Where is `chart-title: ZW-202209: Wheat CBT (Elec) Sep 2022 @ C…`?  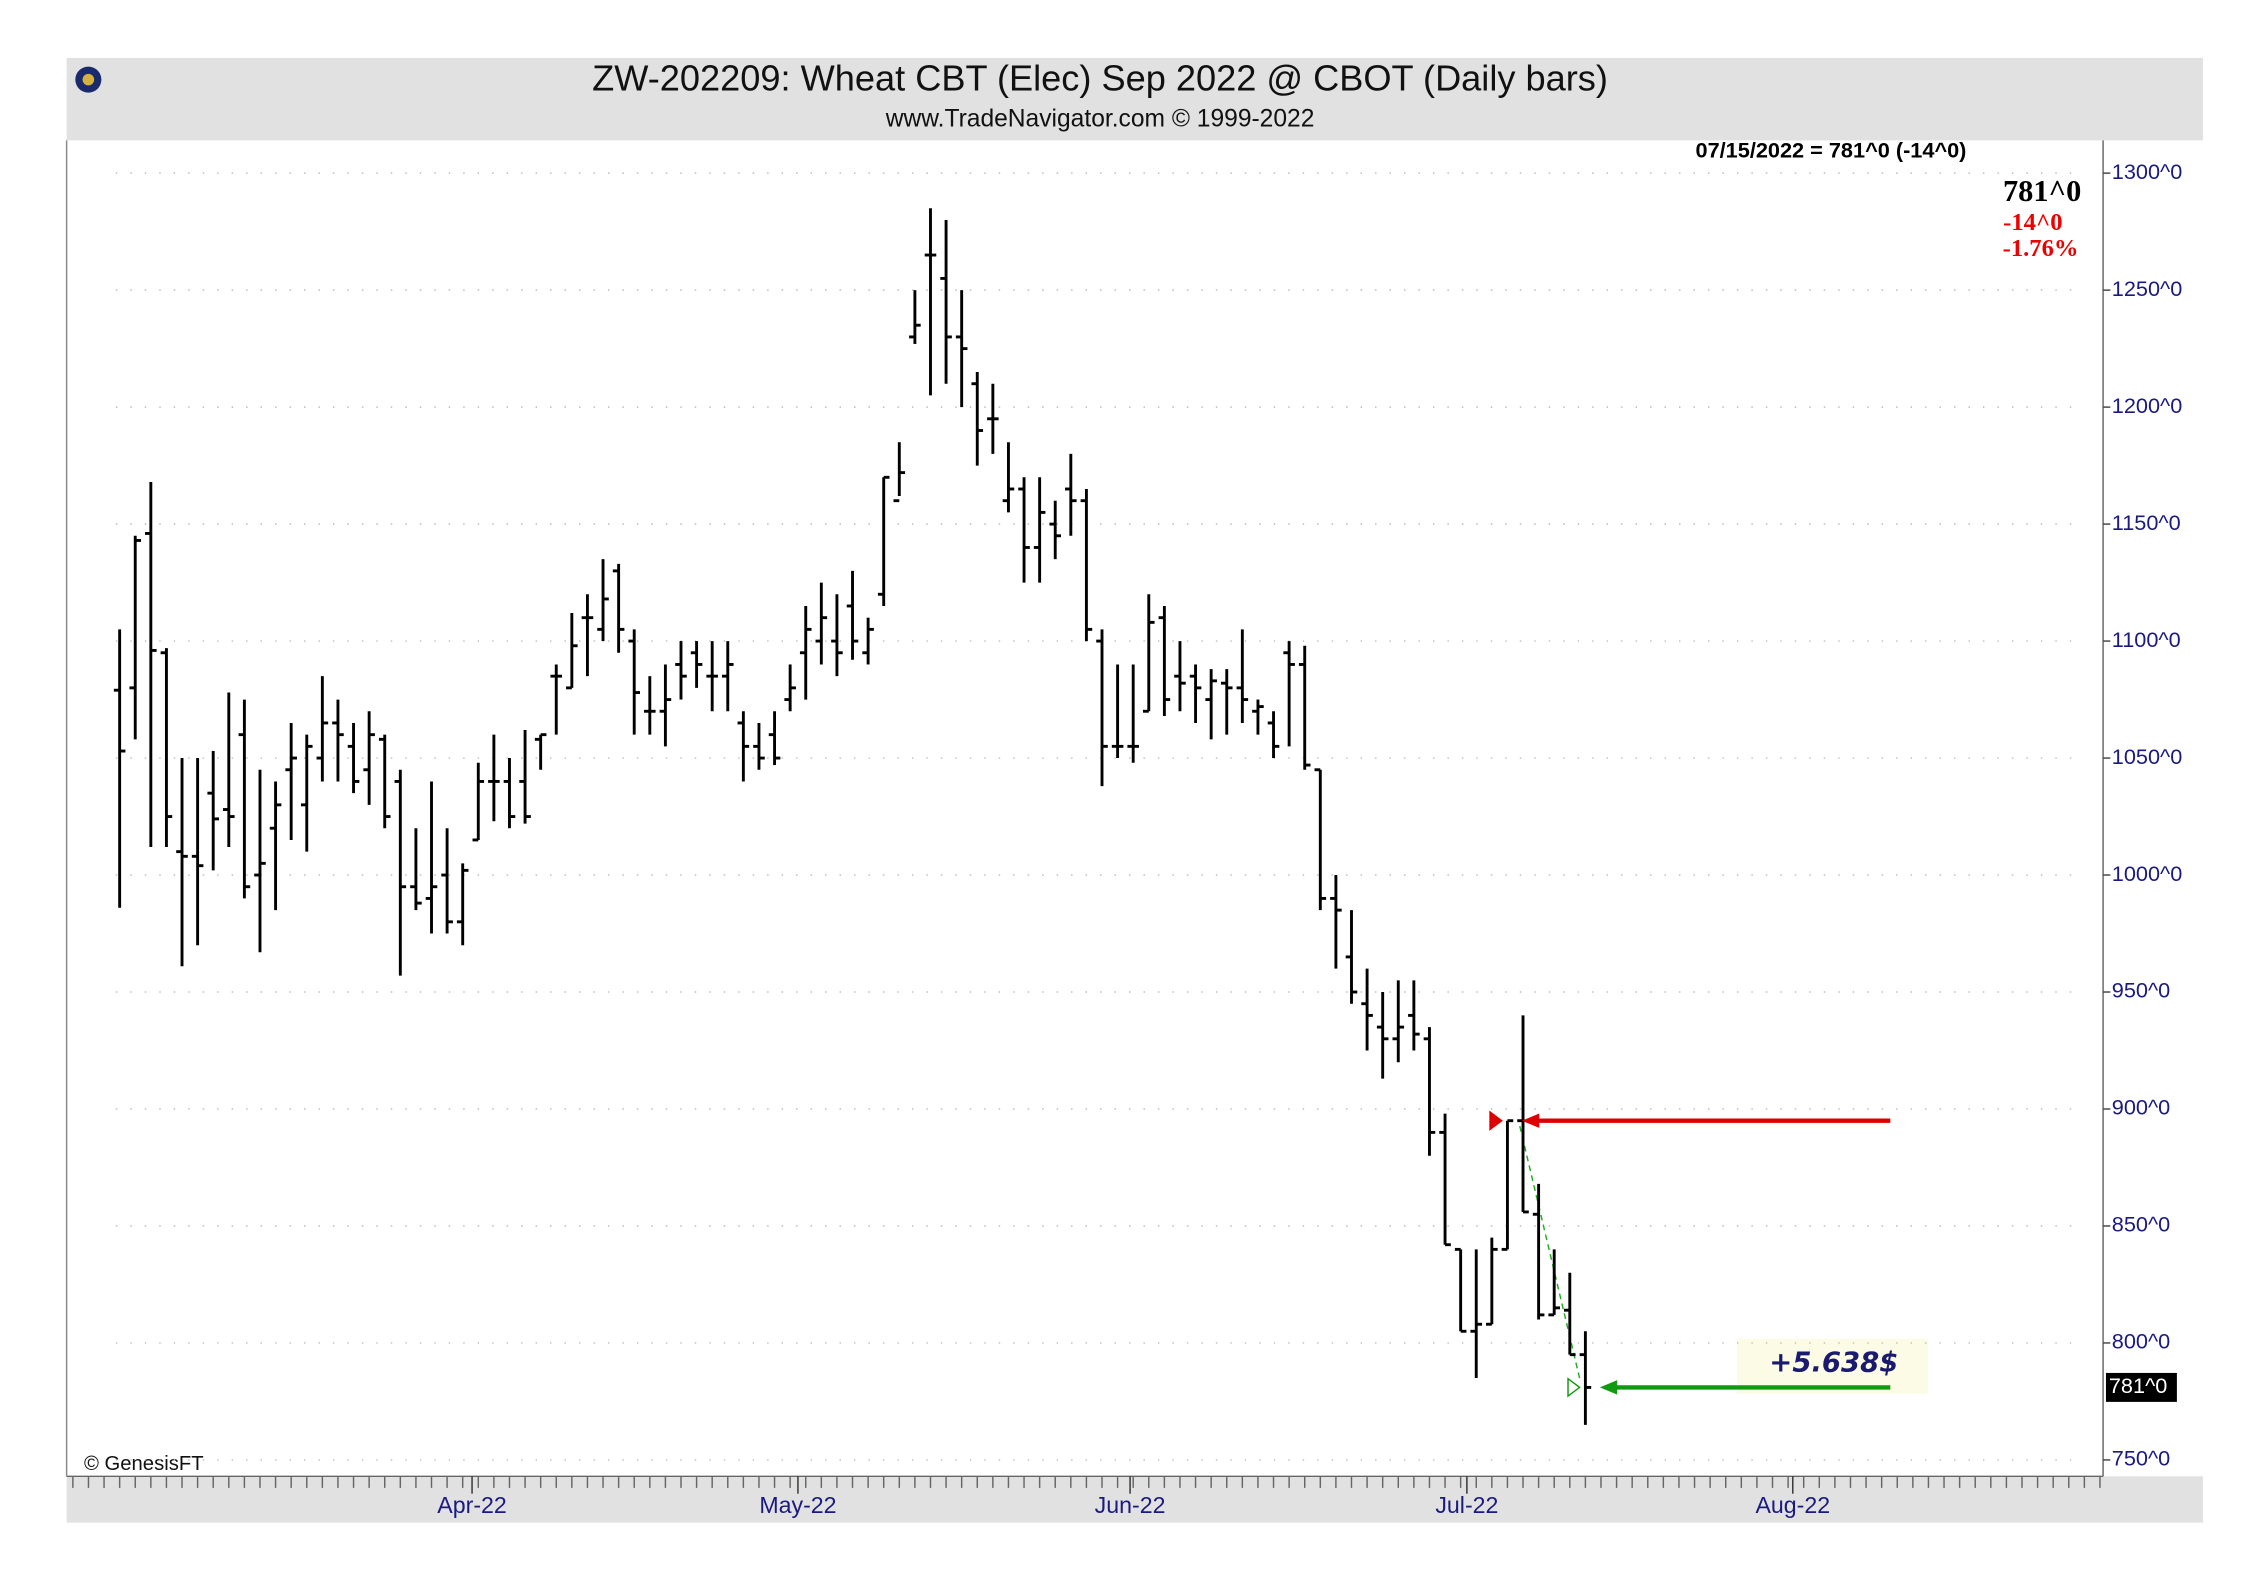
chart-title: ZW-202209: Wheat CBT (Elec) Sep 2022 @ C… is located at coordinates (1100, 78).